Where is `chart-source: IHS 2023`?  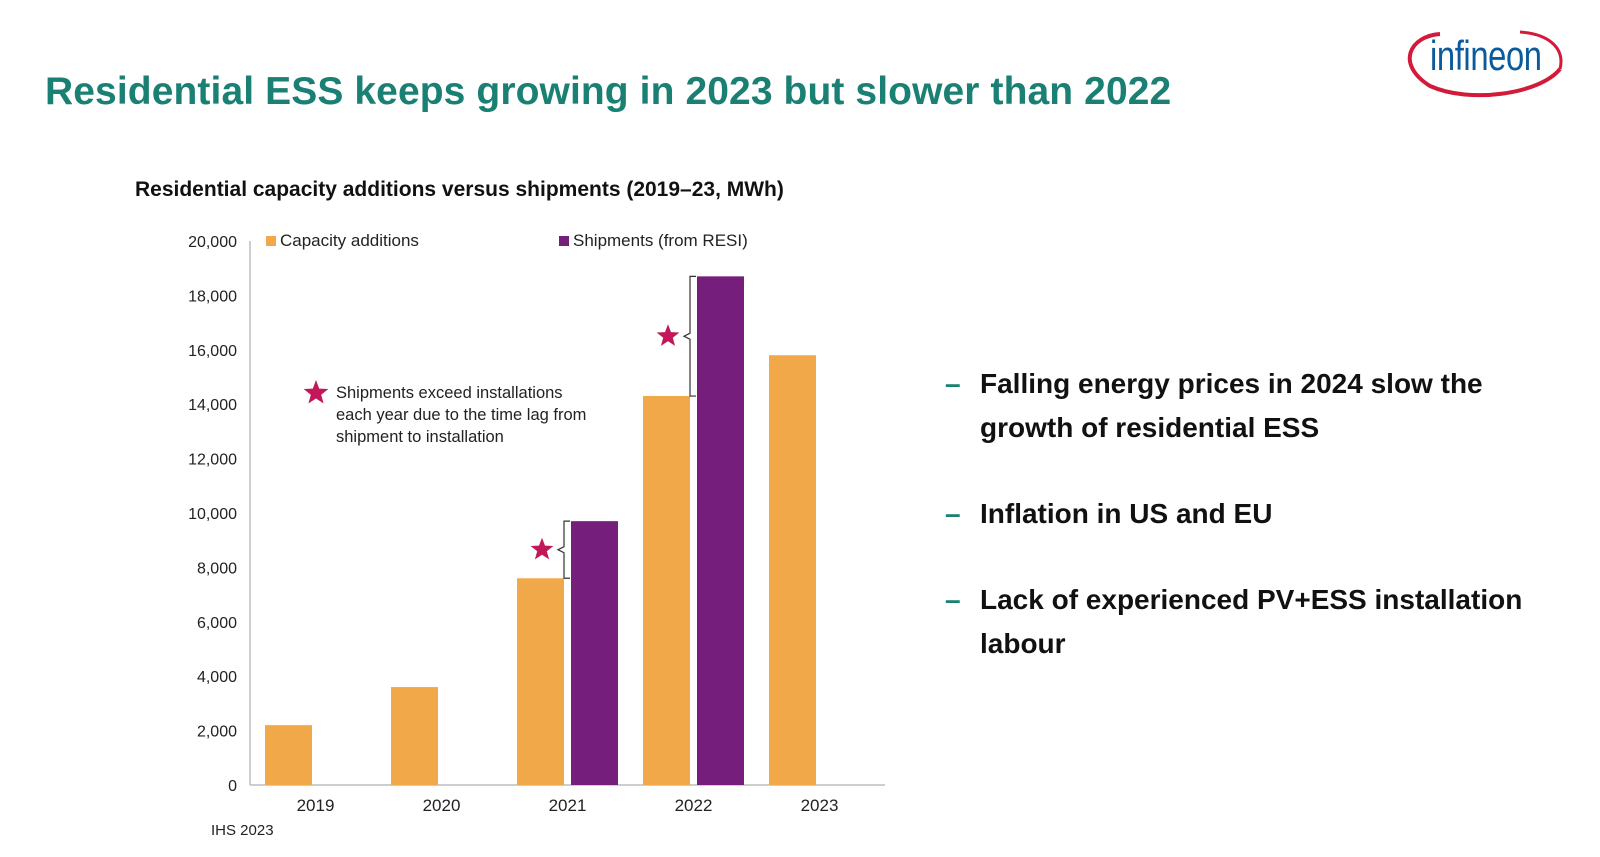 chart-source: IHS 2023 is located at coordinates (242, 830).